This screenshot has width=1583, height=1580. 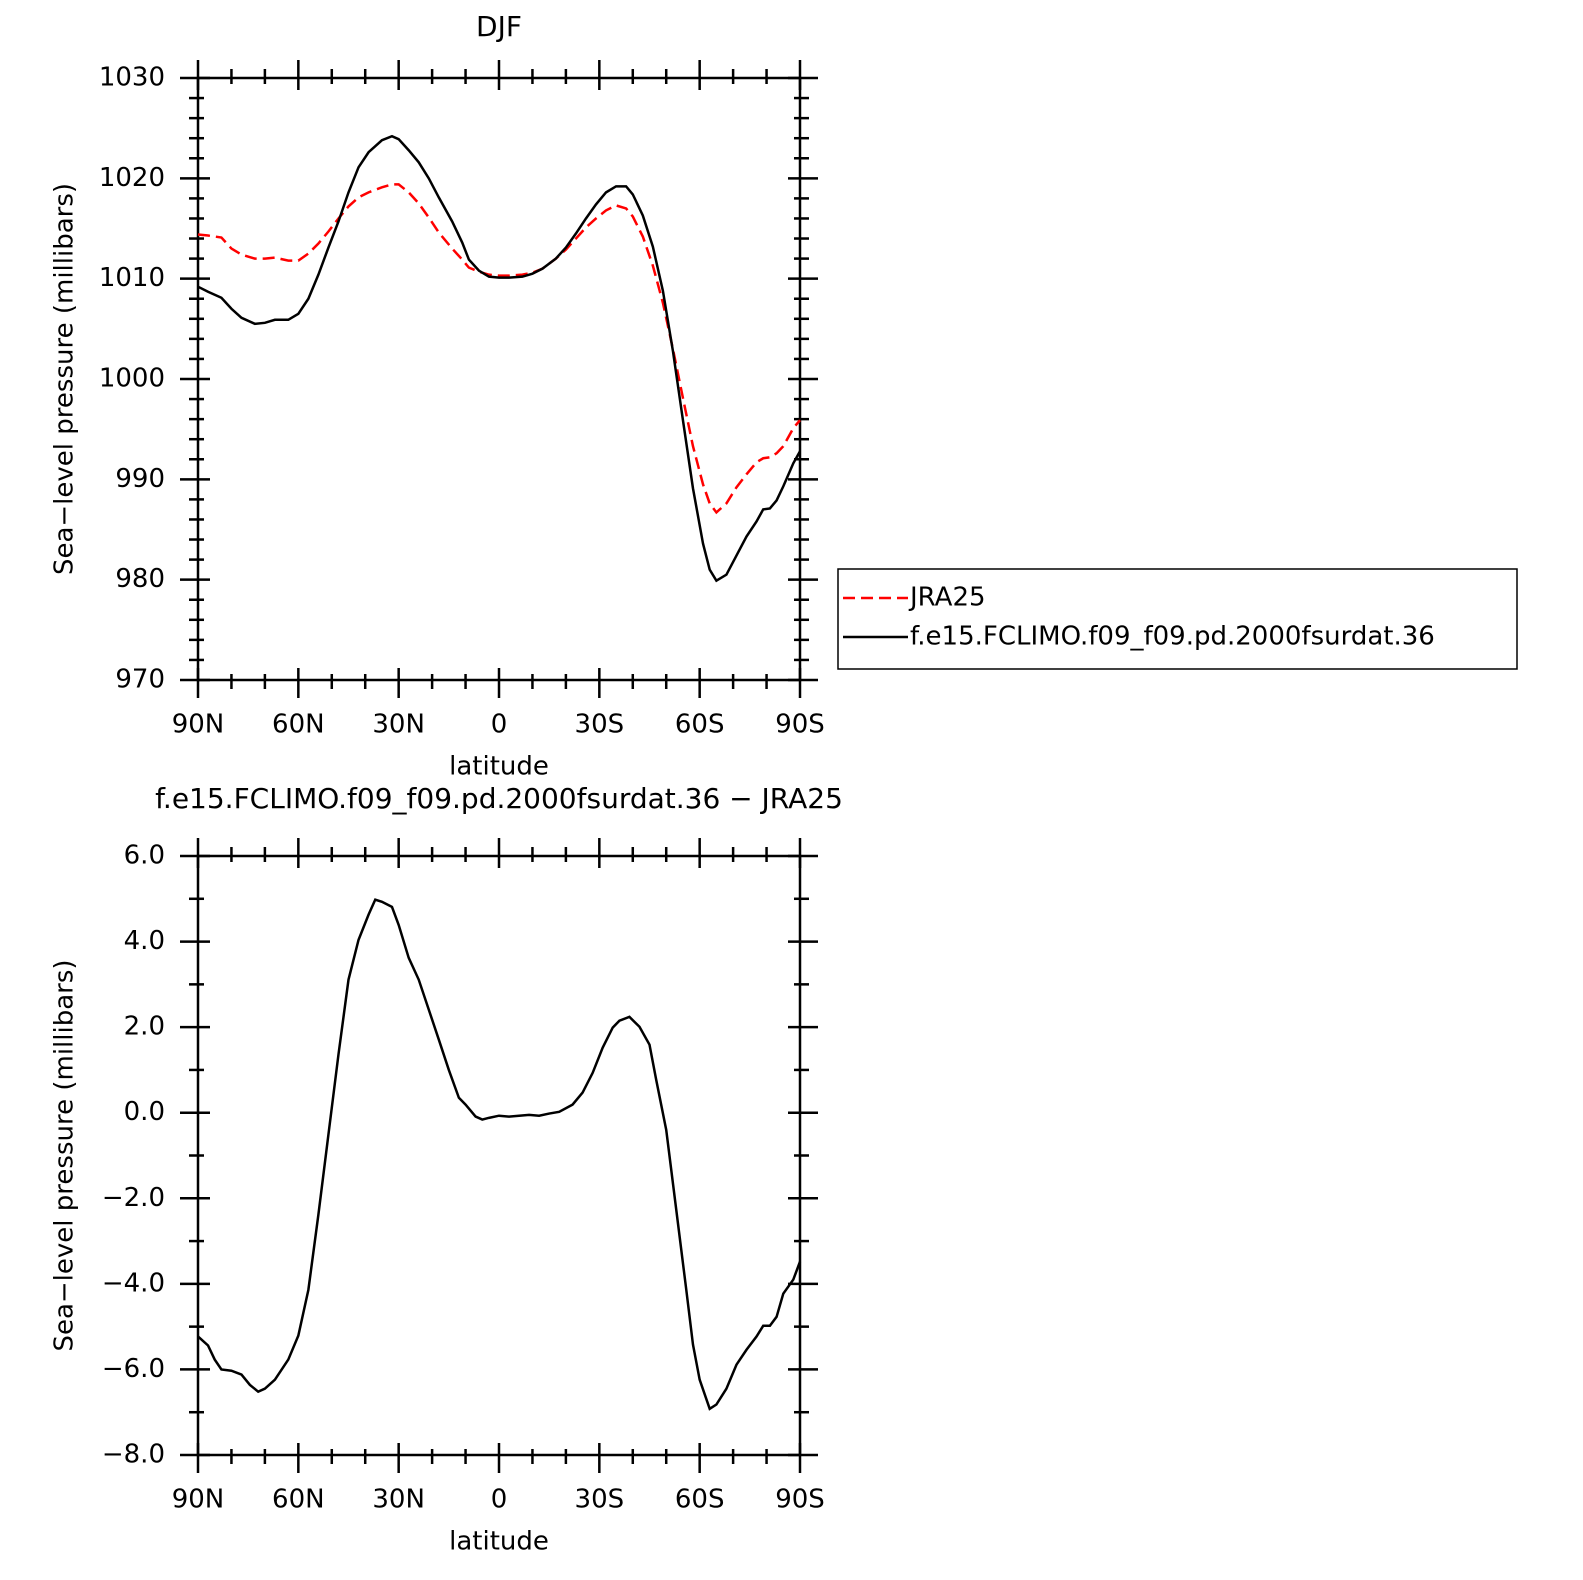 I want to click on y-tick-label: 6.0, so click(x=144, y=856).